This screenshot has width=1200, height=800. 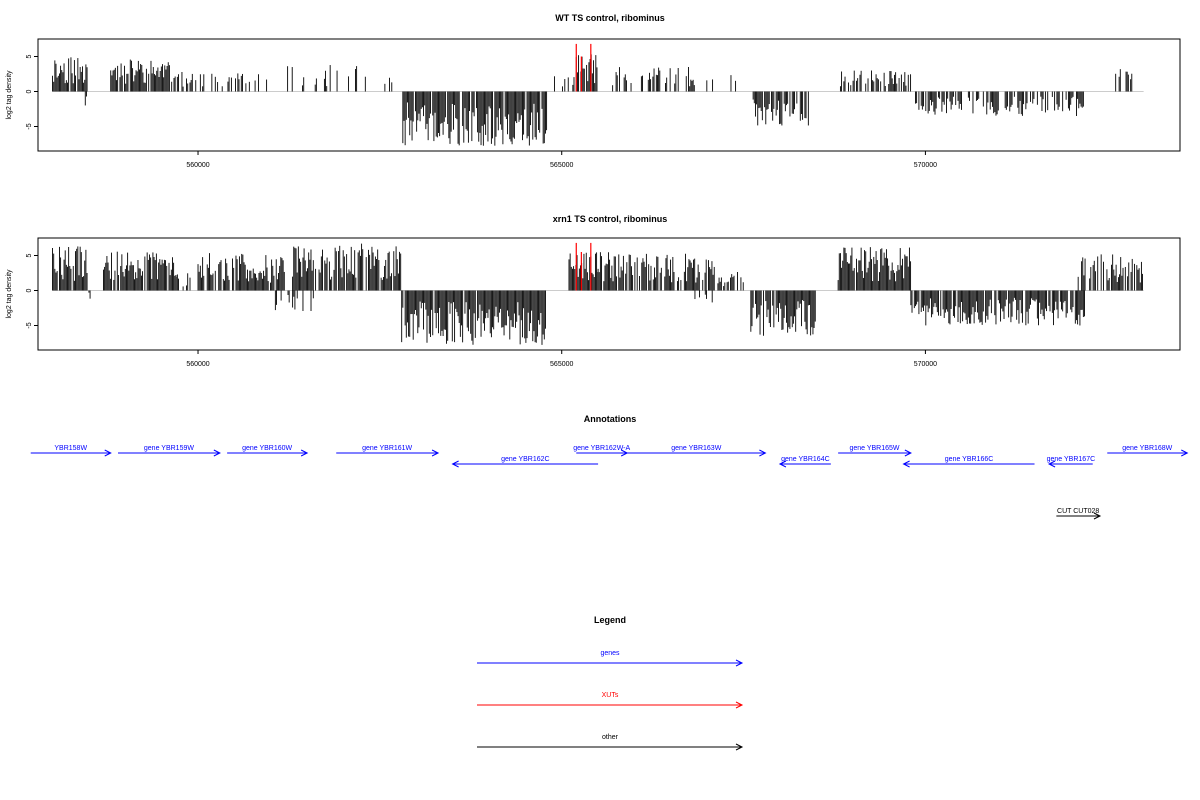 I want to click on legend-title: Legend, so click(x=610, y=620).